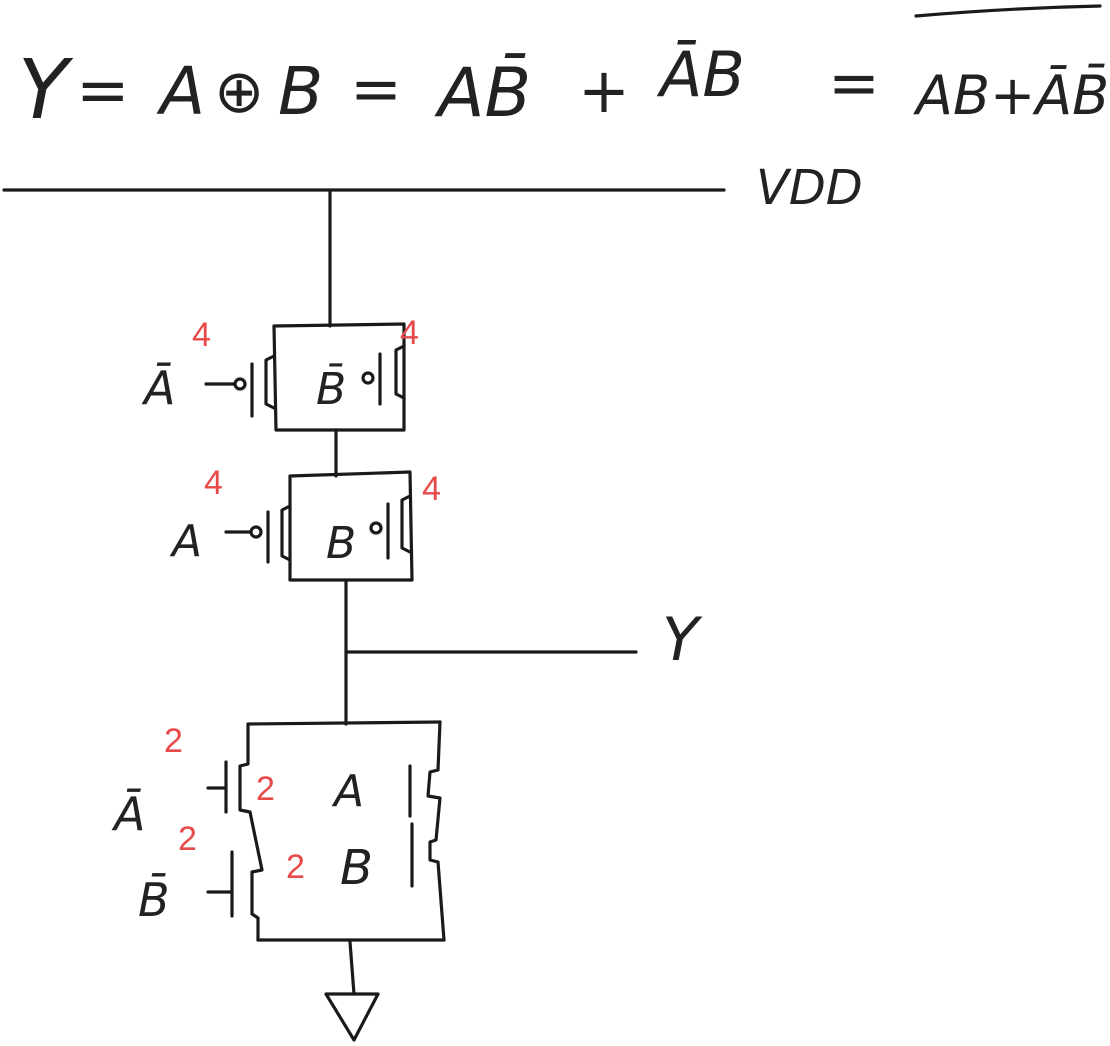 The image size is (1110, 1046). Describe the element at coordinates (1011, 95) in the screenshot. I see `equation-term-xnor-complement: AB+ĀB̄` at that location.